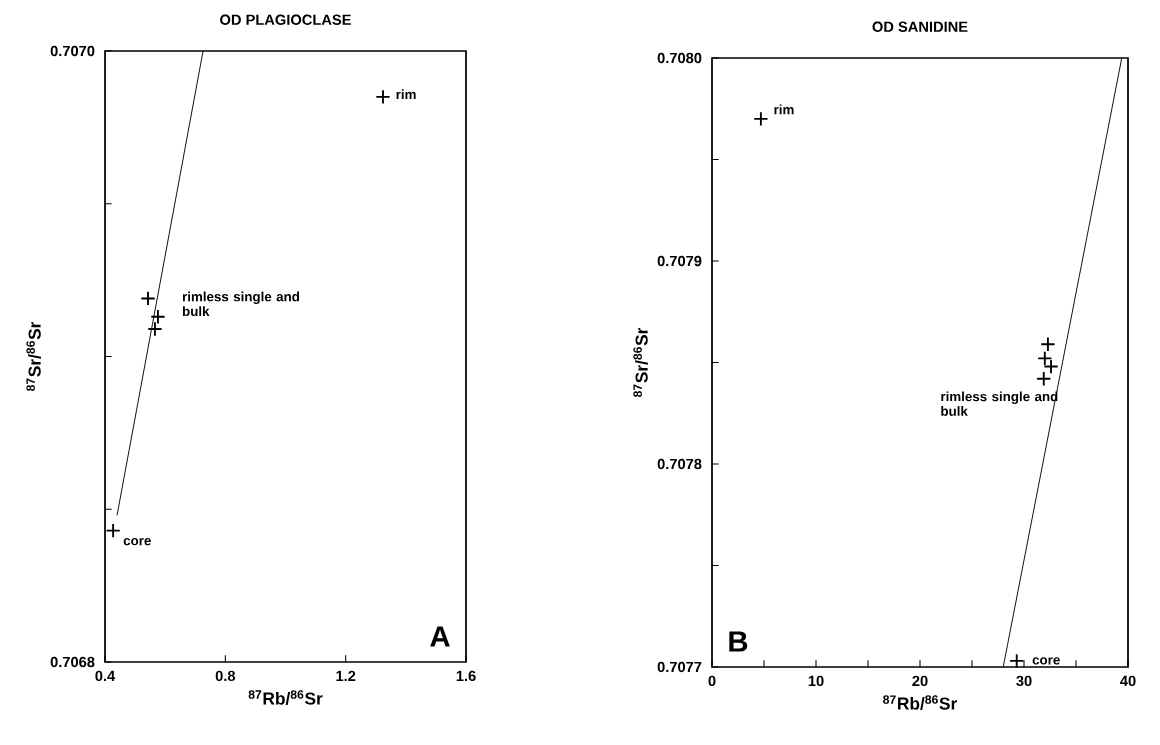 The height and width of the screenshot is (745, 1160). Describe the element at coordinates (225, 676) in the screenshot. I see `x-tick-label: 0.8` at that location.